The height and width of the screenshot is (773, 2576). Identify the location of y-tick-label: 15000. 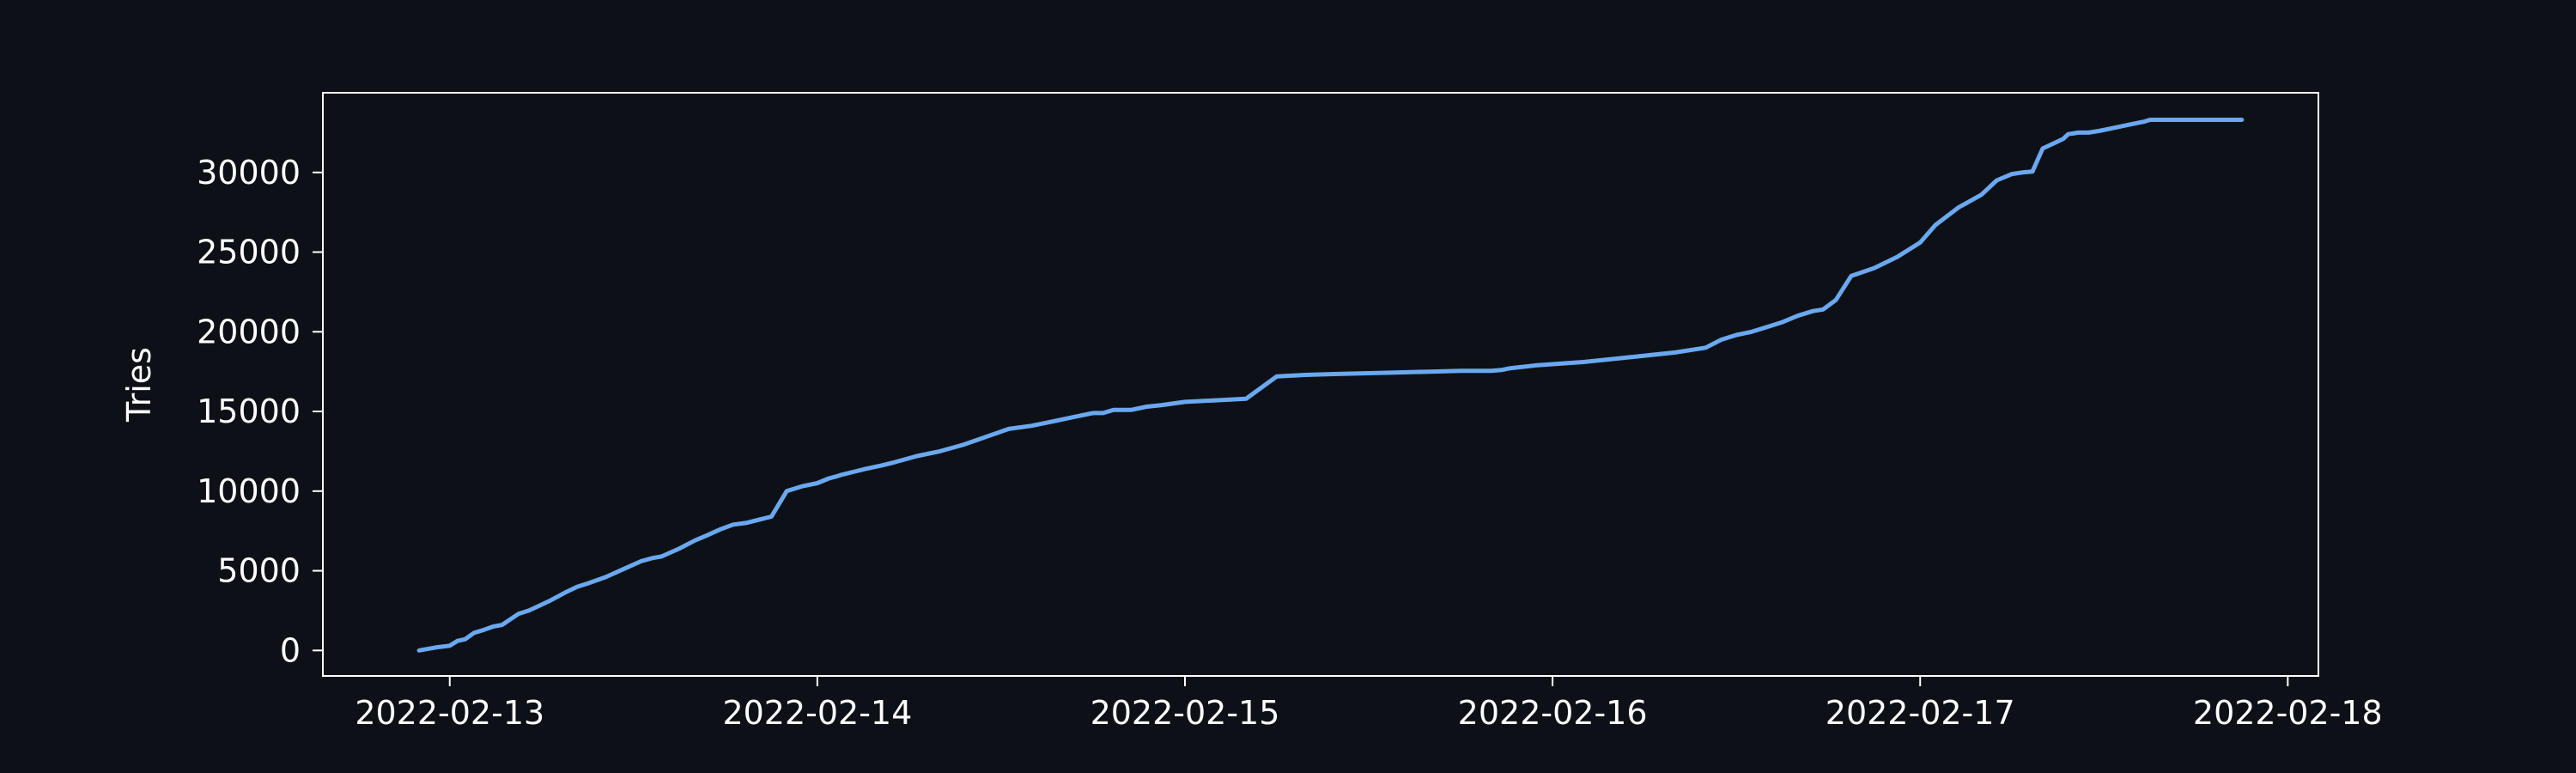
(249, 411).